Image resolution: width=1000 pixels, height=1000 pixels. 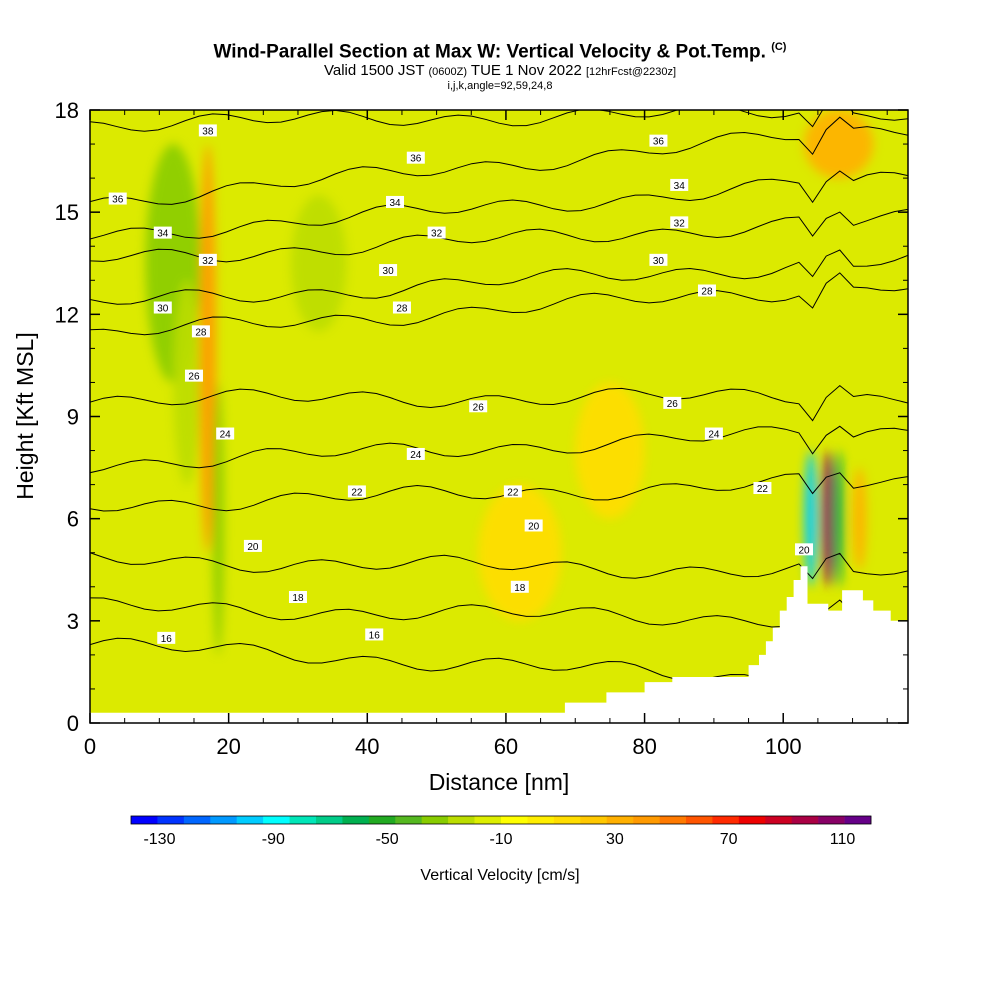 What do you see at coordinates (273, 839) in the screenshot?
I see `colorbar-label: -90` at bounding box center [273, 839].